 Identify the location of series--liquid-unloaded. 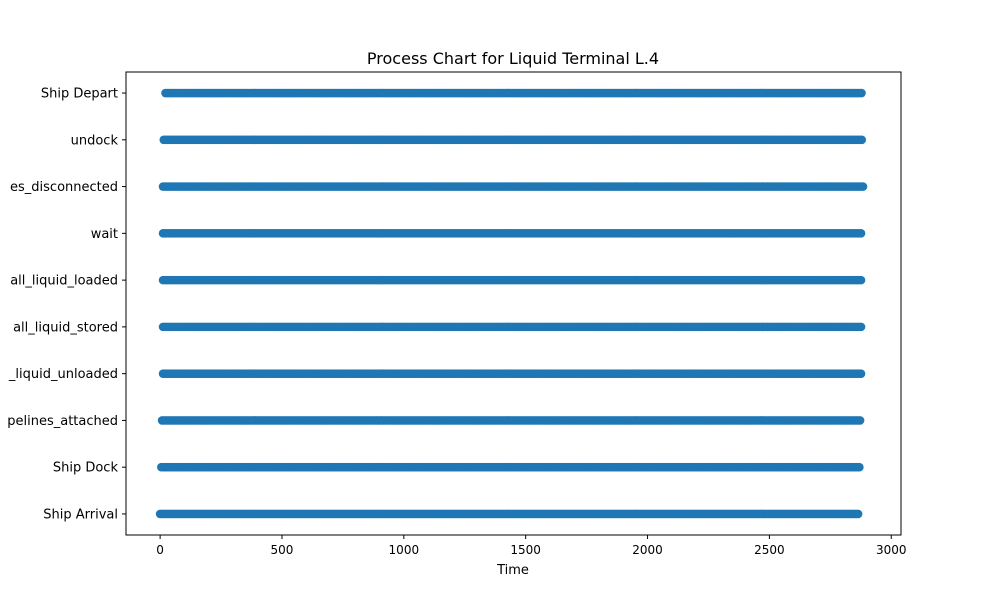
(512, 373).